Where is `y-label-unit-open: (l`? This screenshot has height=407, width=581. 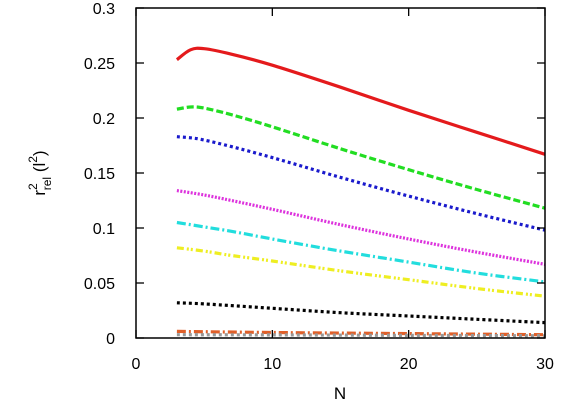 y-label-unit-open: (l is located at coordinates (39, 170).